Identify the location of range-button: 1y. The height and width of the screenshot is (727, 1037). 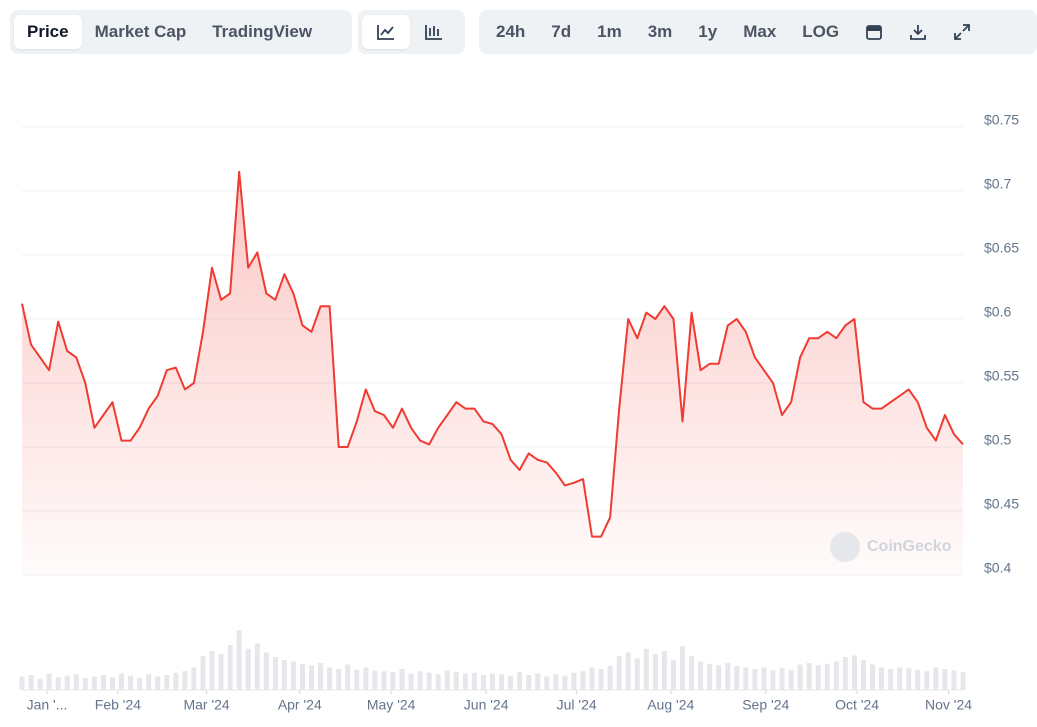
(708, 31).